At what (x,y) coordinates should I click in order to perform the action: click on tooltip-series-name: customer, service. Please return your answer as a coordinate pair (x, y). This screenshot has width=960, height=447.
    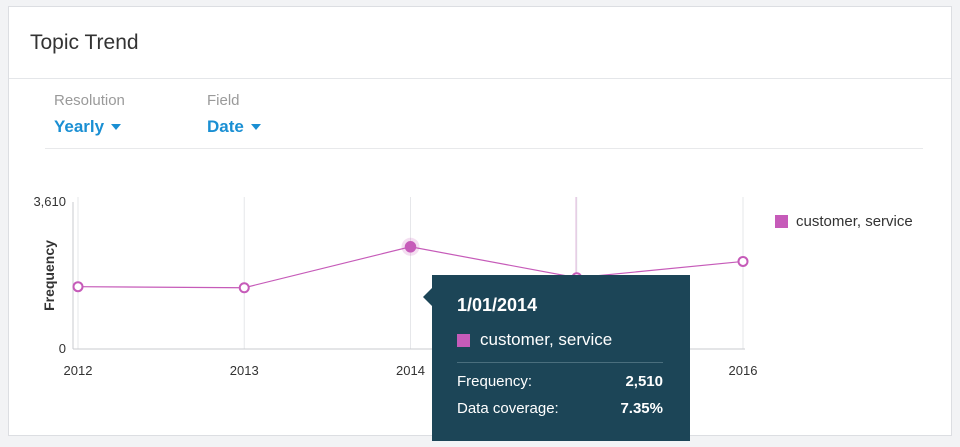
    Looking at the image, I should click on (546, 339).